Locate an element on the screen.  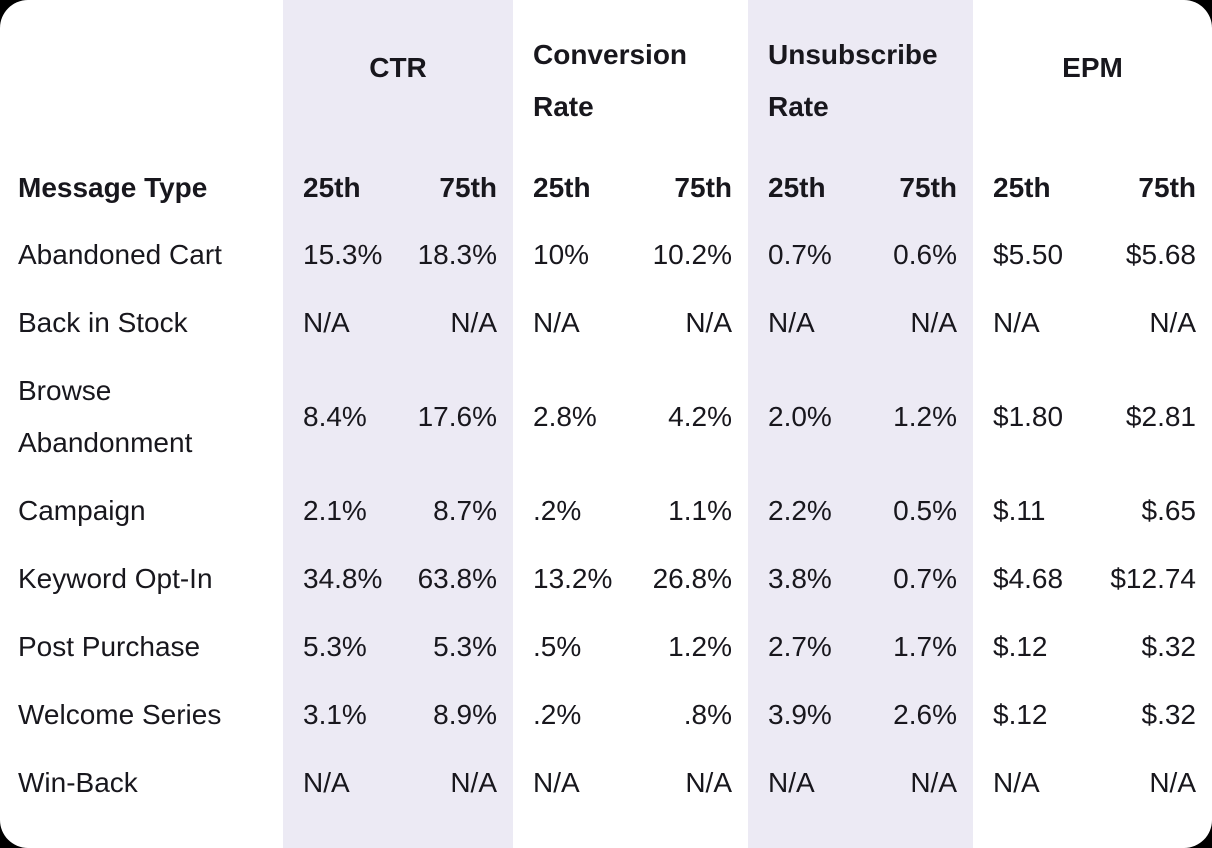
column-group-unsubscribe-rate: Unsubscribe Rate is located at coordinates (853, 80).